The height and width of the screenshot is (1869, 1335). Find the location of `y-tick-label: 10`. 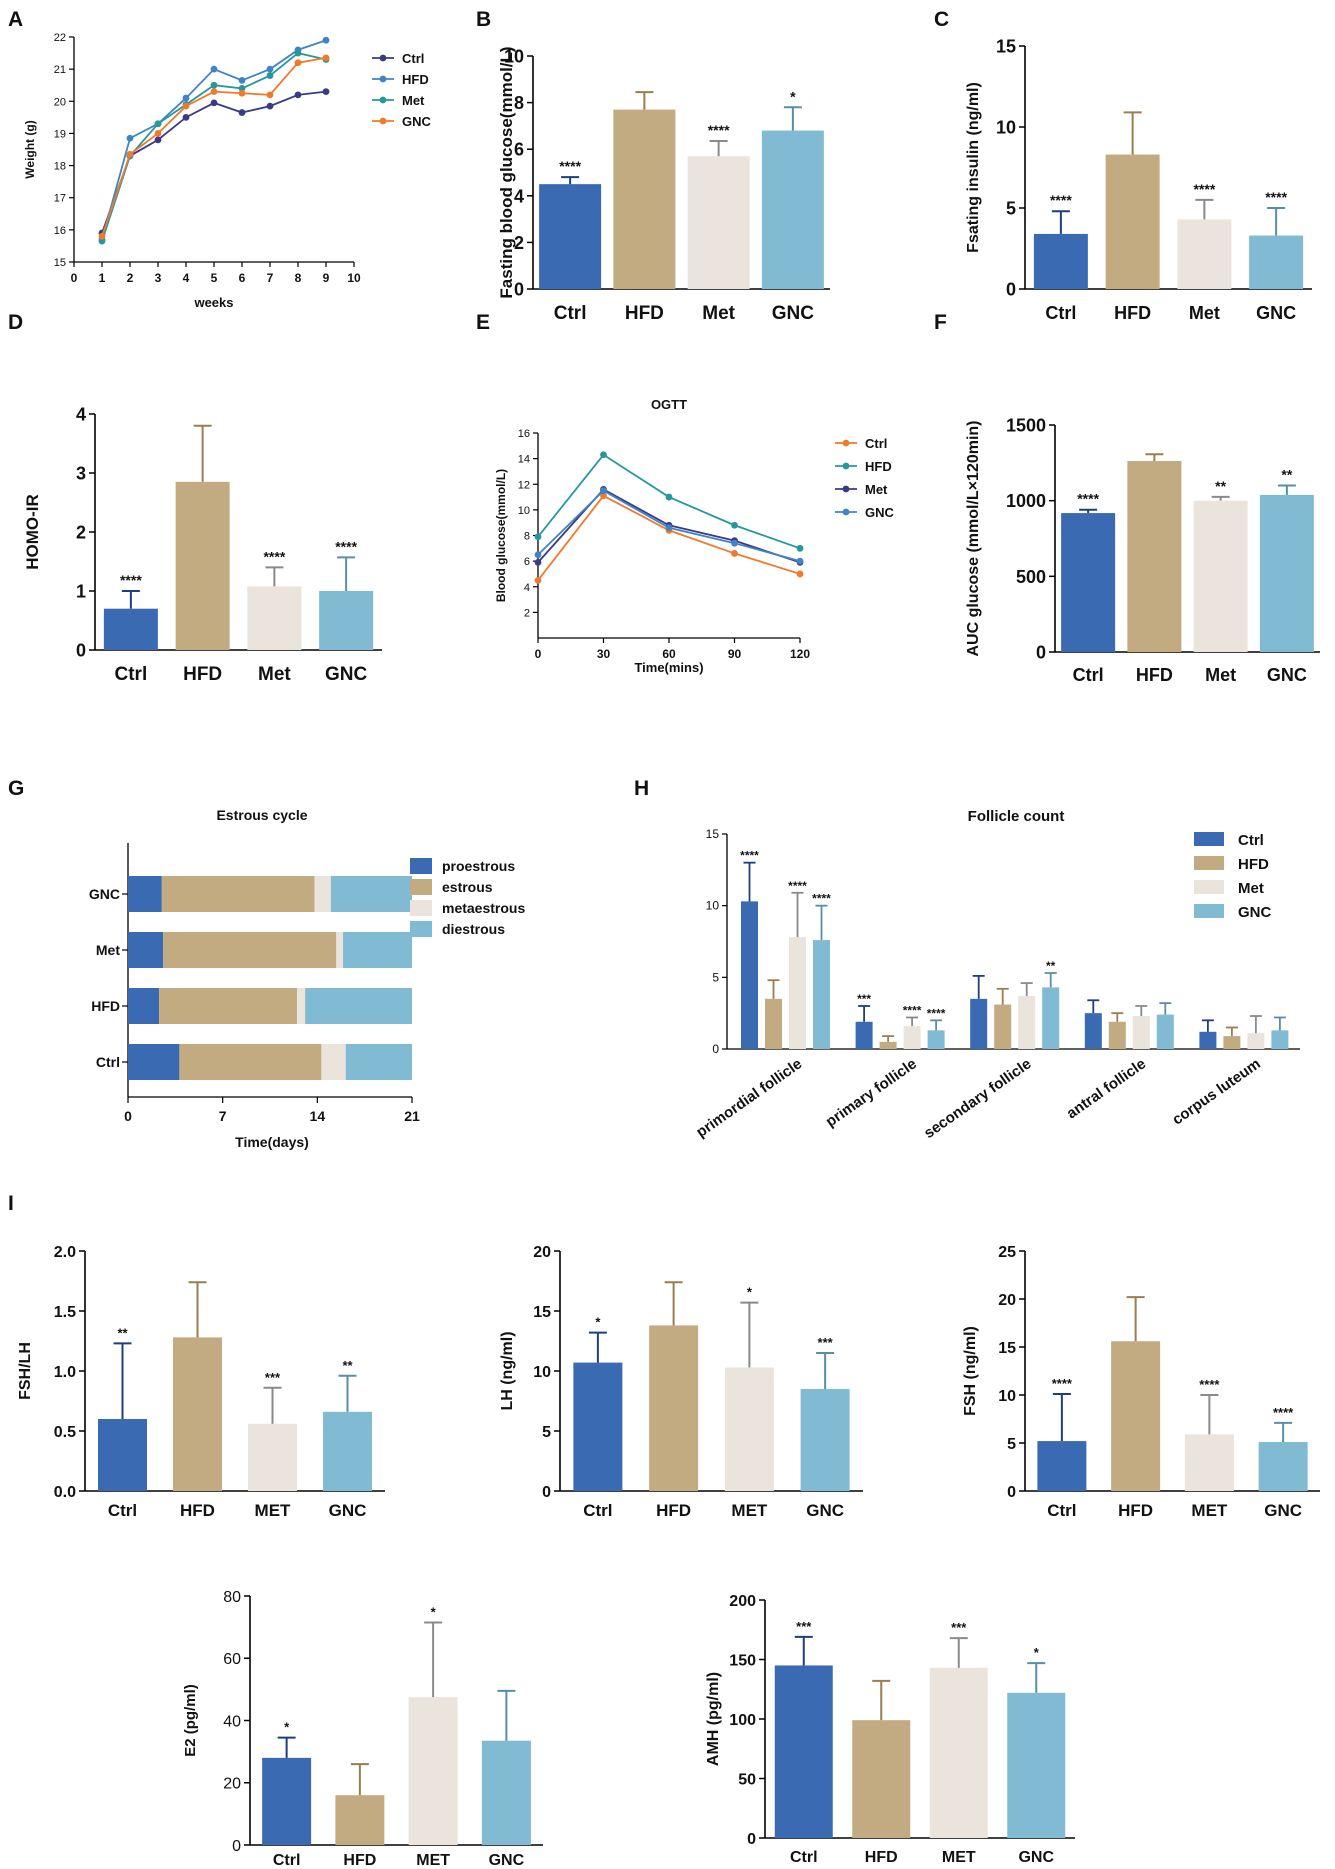

y-tick-label: 10 is located at coordinates (713, 906).